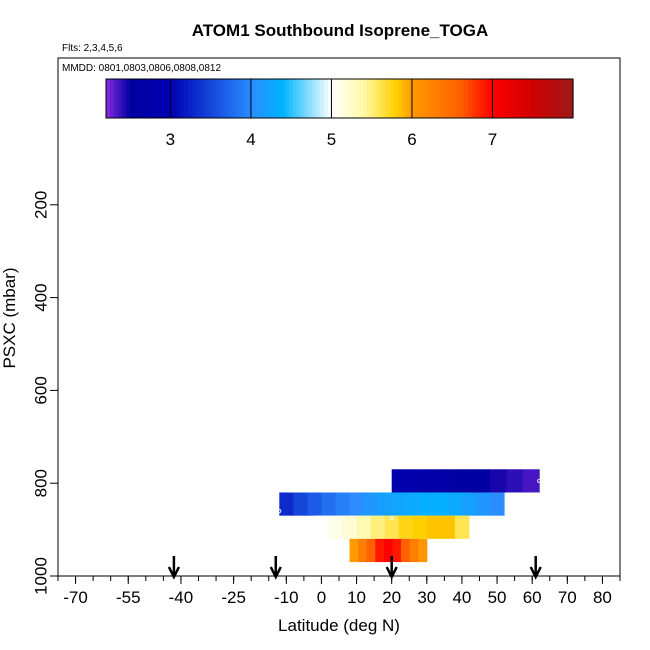  Describe the element at coordinates (40, 205) in the screenshot. I see `y-tick-label: 200` at that location.